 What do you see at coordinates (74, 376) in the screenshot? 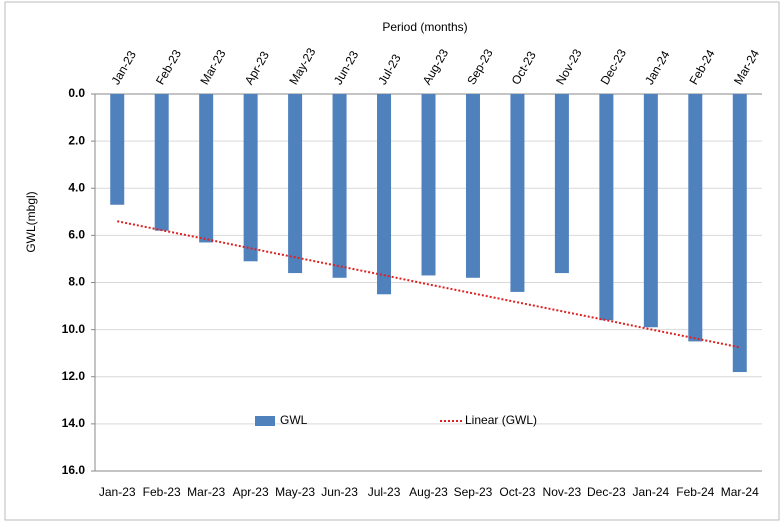
I see `y-tick-label: 12.0` at bounding box center [74, 376].